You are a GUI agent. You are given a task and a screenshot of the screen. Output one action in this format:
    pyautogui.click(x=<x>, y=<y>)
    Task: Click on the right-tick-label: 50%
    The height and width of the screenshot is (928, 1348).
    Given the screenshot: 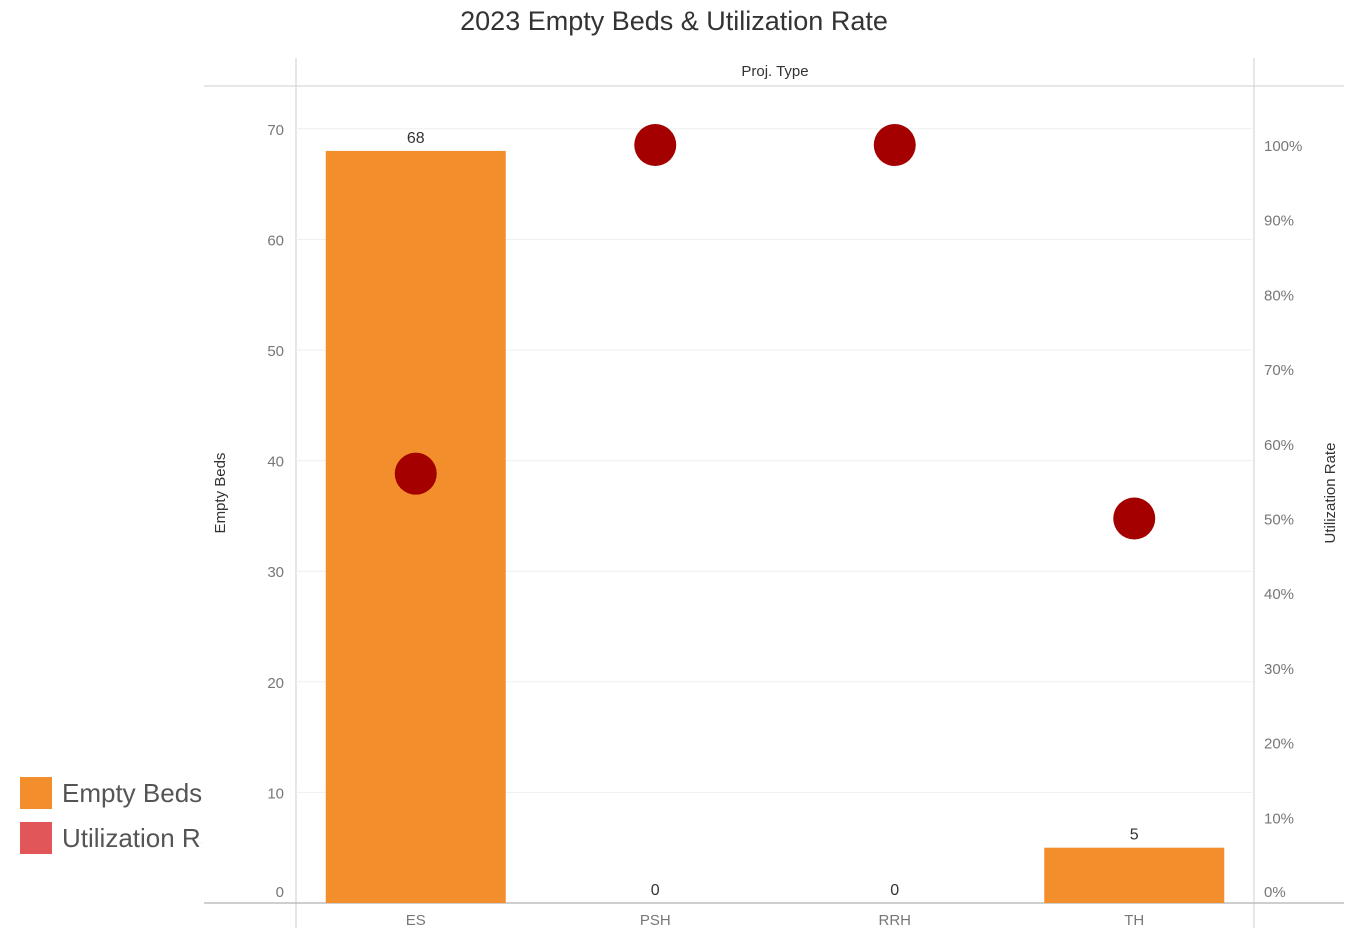 What is the action you would take?
    pyautogui.click(x=1279, y=520)
    